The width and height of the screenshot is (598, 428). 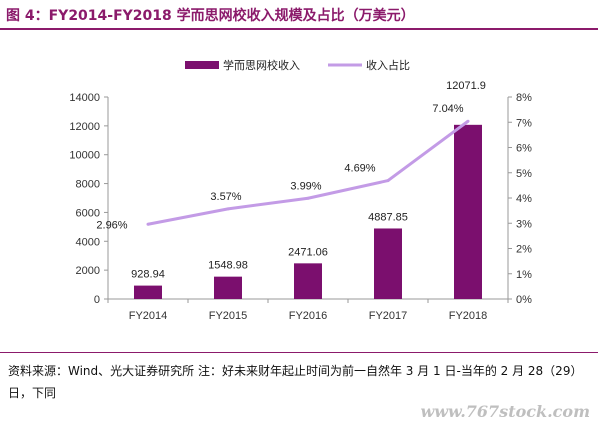 I want to click on right-tick-label: 5%, so click(x=524, y=174).